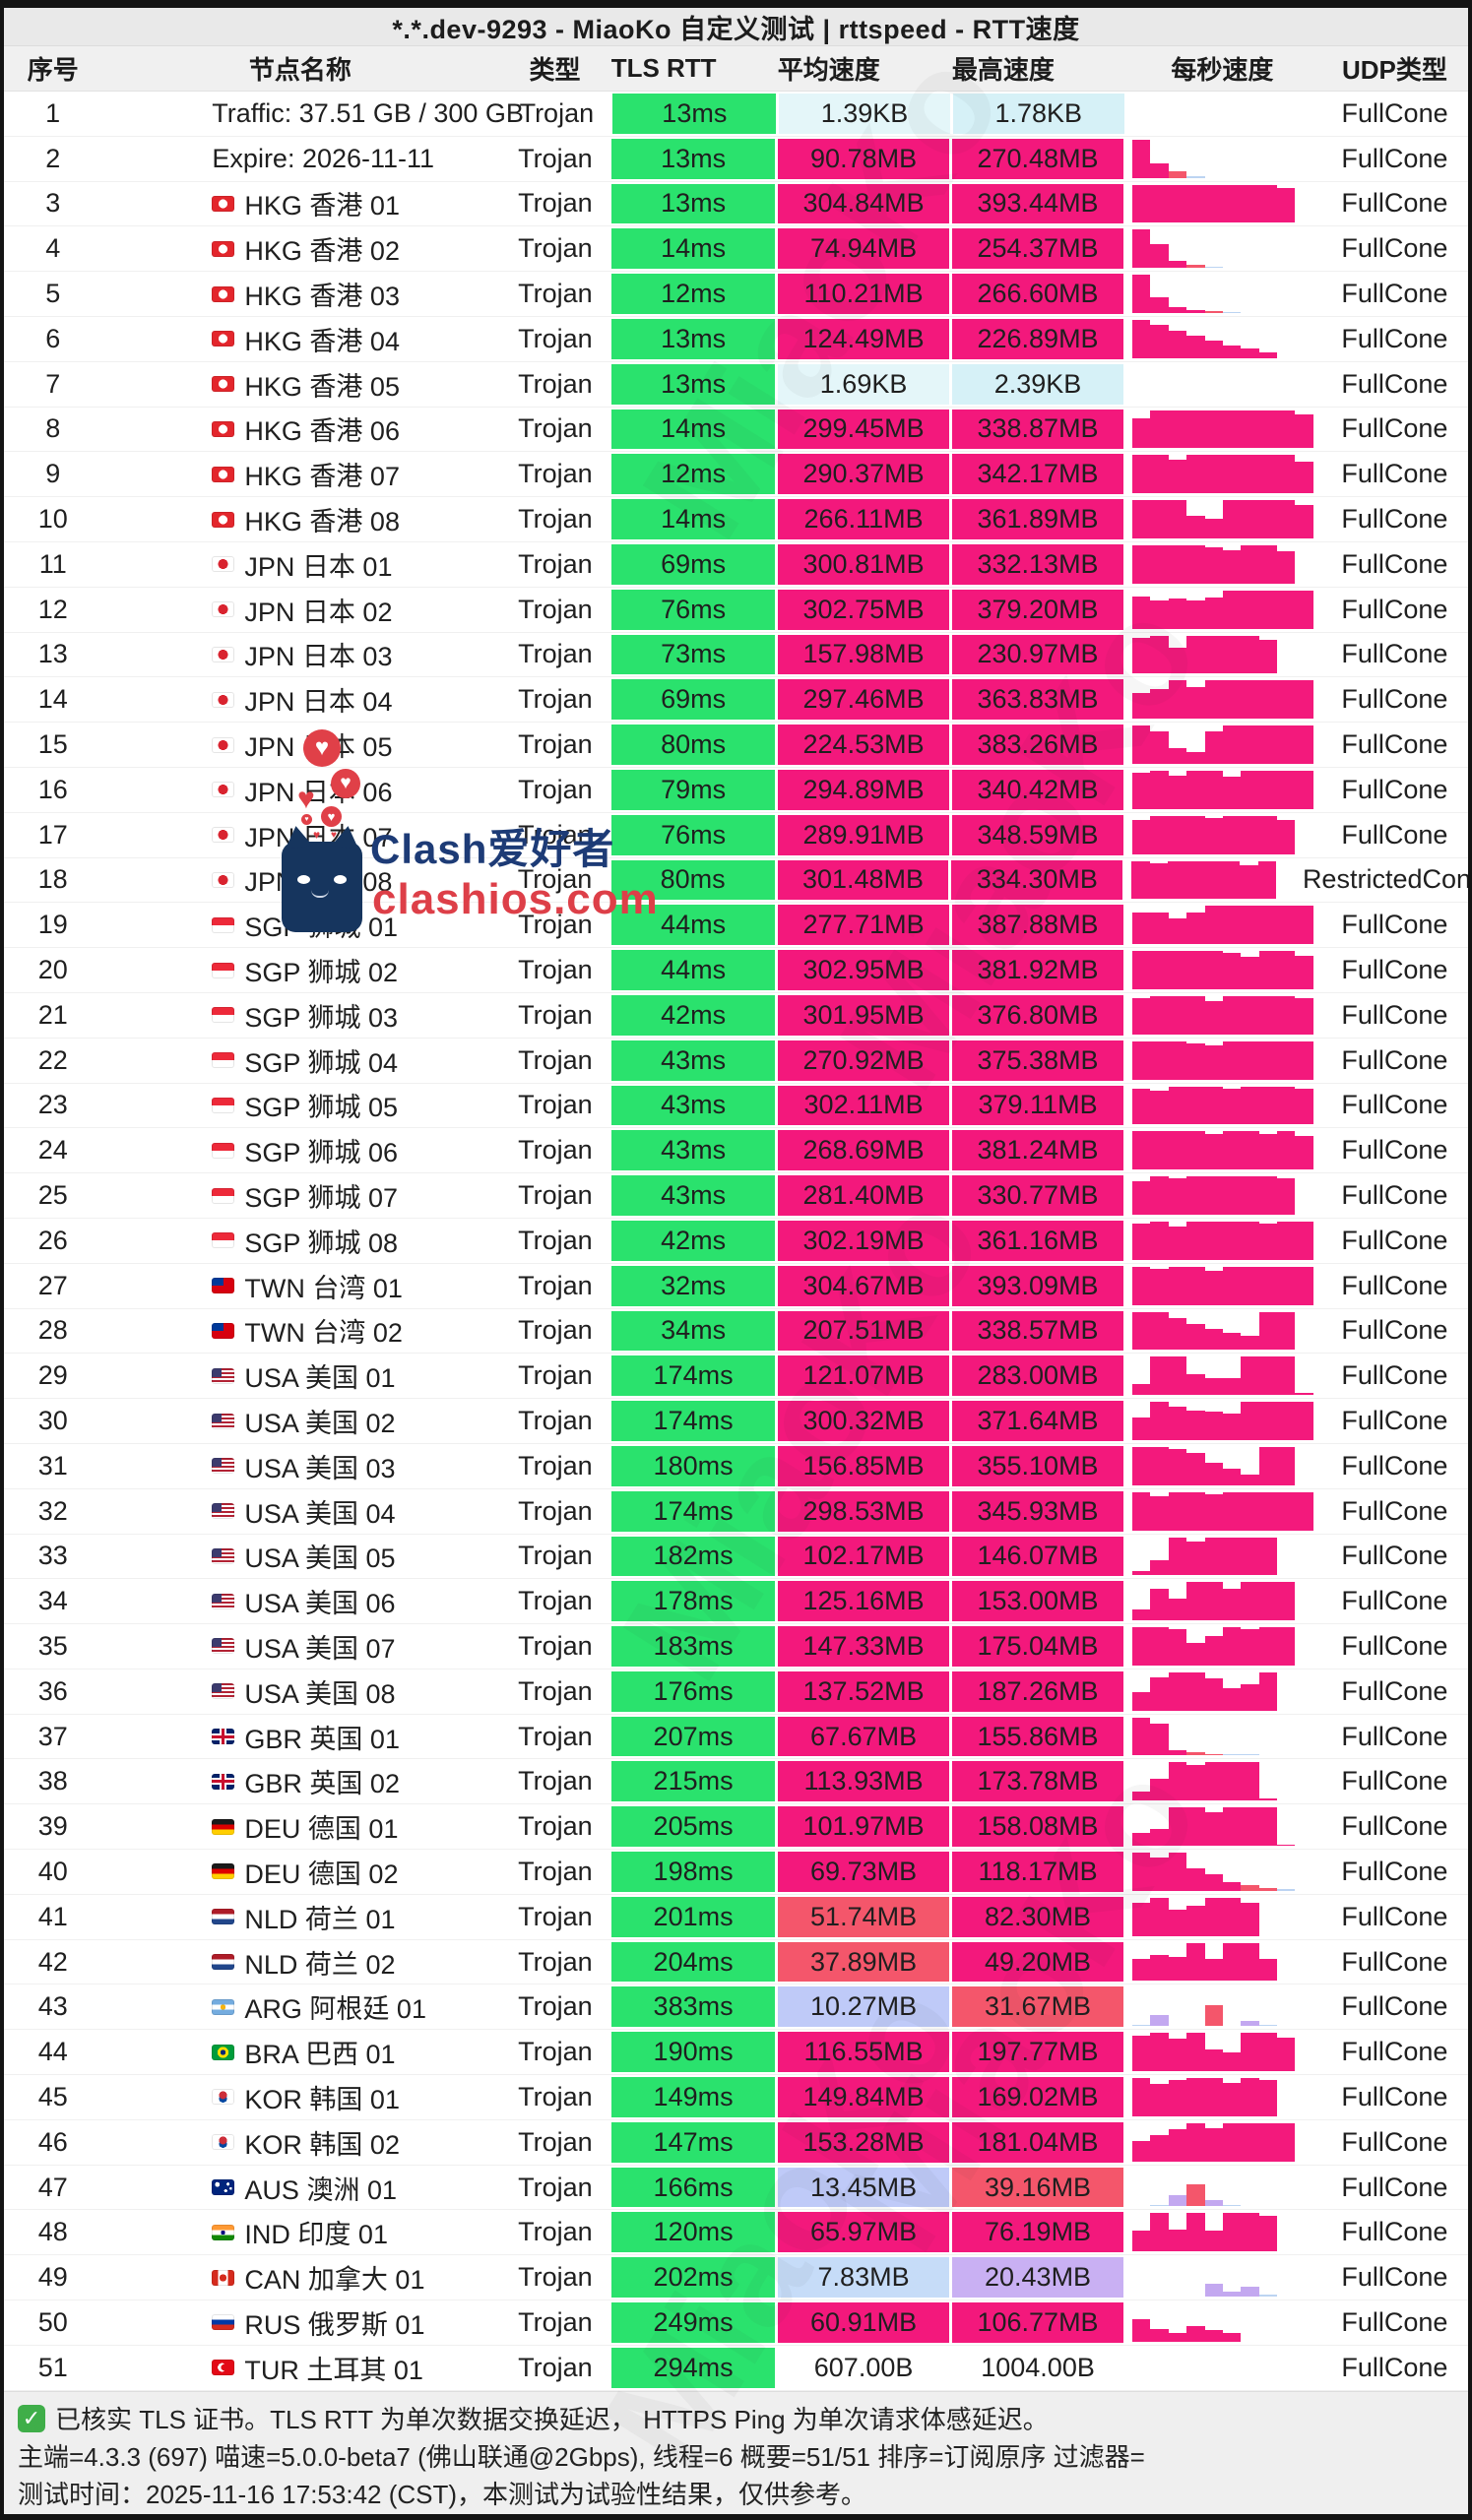  I want to click on node-name: Expire: 2026-11-11, so click(323, 158).